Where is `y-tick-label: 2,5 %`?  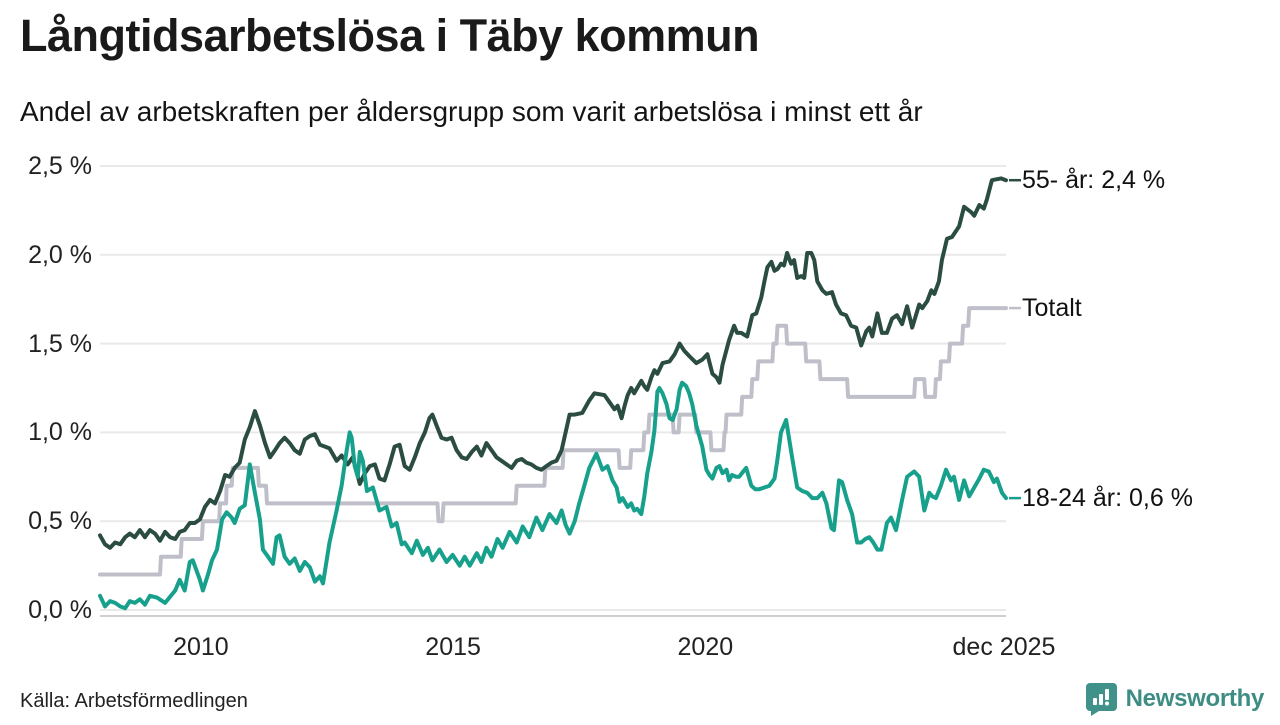
y-tick-label: 2,5 % is located at coordinates (60, 166).